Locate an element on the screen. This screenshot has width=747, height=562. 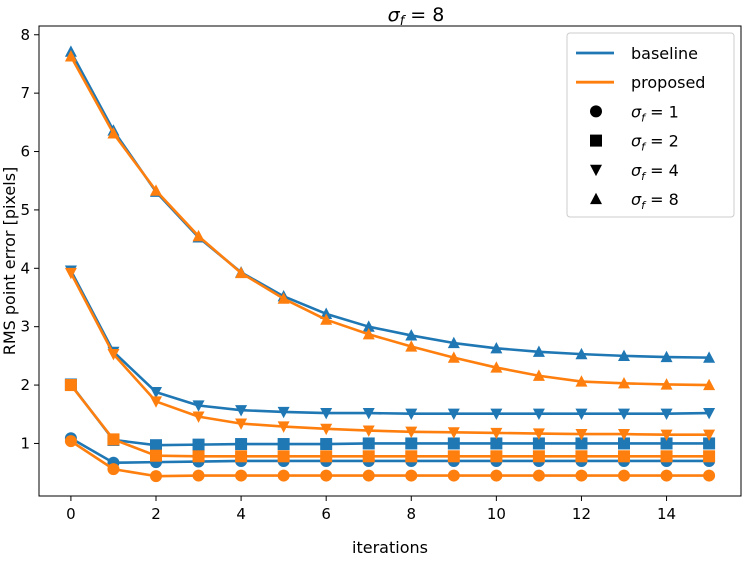
x-tick-label-8: 8 is located at coordinates (411, 514).